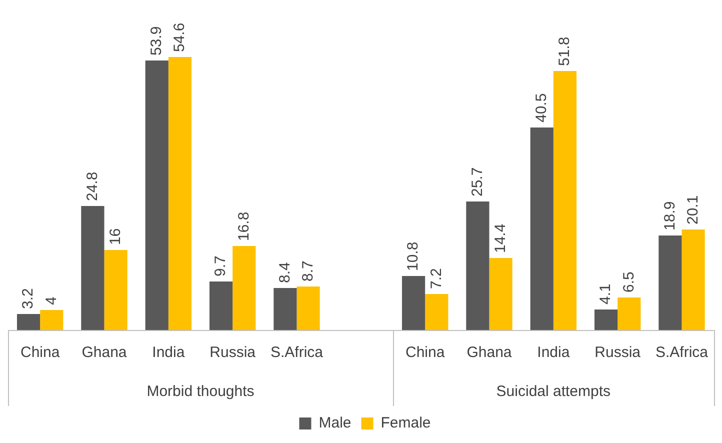 The image size is (722, 443). I want to click on data-label: 9.7, so click(221, 266).